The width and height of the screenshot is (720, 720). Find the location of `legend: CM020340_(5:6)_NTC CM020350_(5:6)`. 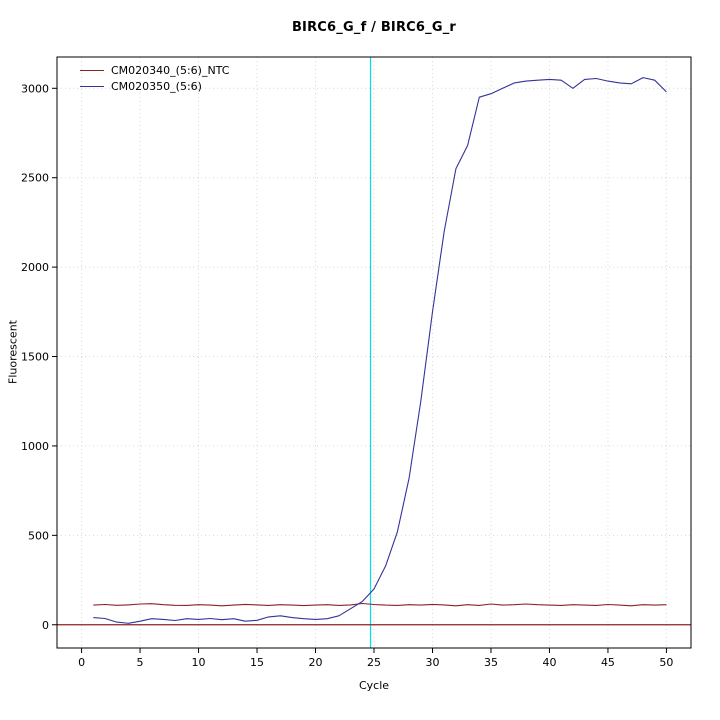

legend: CM020340_(5:6)_NTC CM020350_(5:6) is located at coordinates (154, 78).